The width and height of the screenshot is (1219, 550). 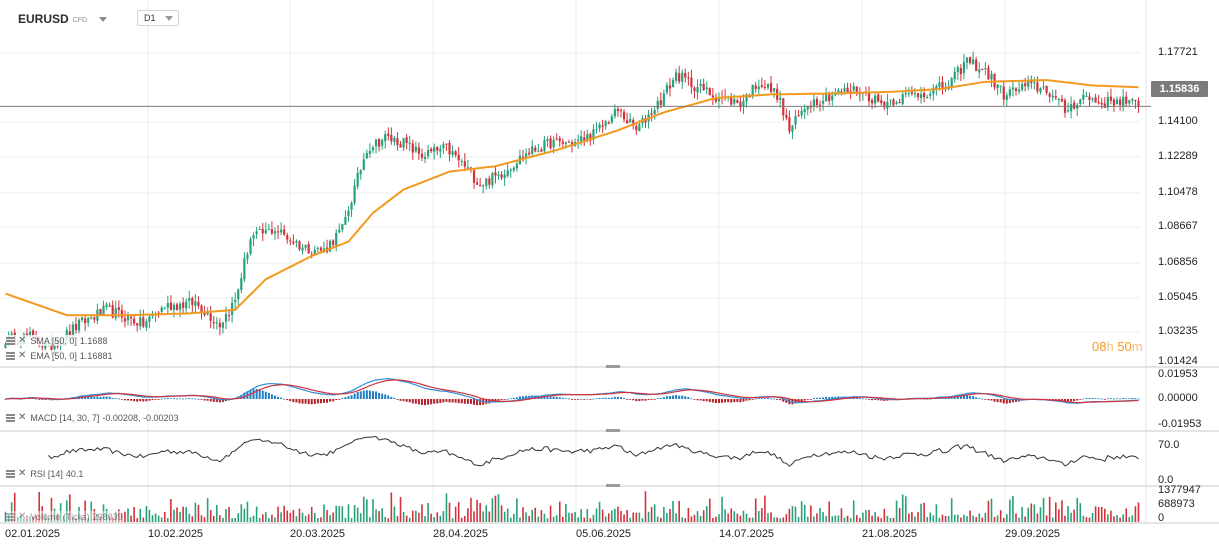 What do you see at coordinates (53, 340) in the screenshot?
I see `sma-label: SMA [50, 0]` at bounding box center [53, 340].